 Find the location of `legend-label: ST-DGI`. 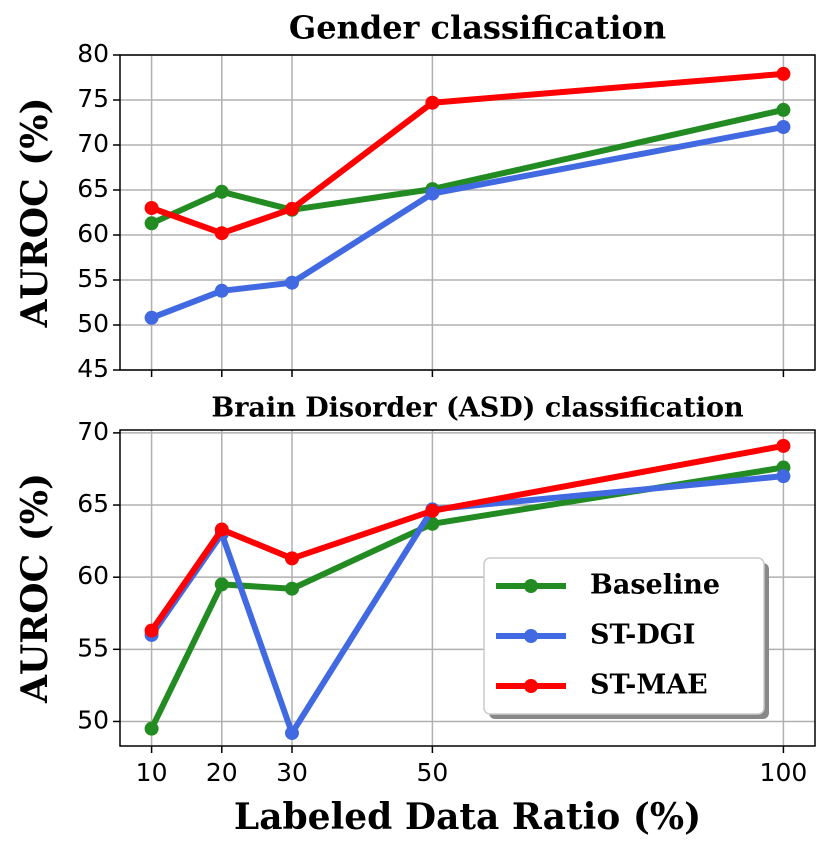

legend-label: ST-DGI is located at coordinates (642, 635).